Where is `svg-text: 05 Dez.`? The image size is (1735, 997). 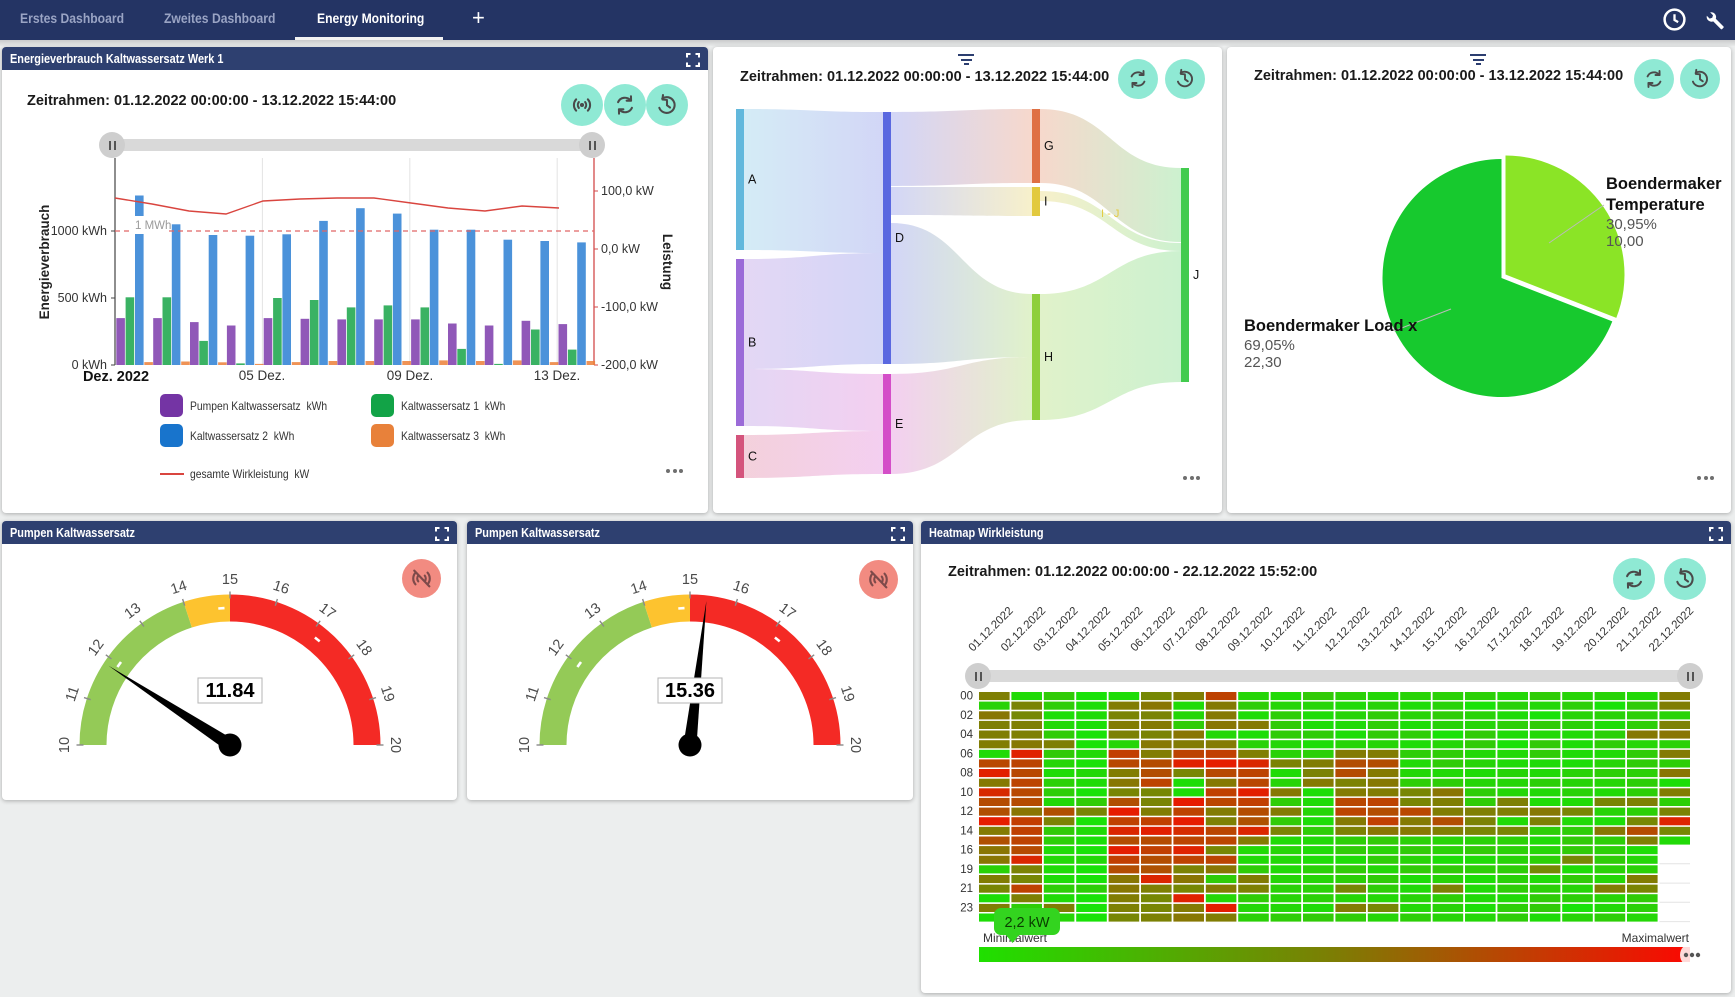 svg-text: 05 Dez. is located at coordinates (262, 375).